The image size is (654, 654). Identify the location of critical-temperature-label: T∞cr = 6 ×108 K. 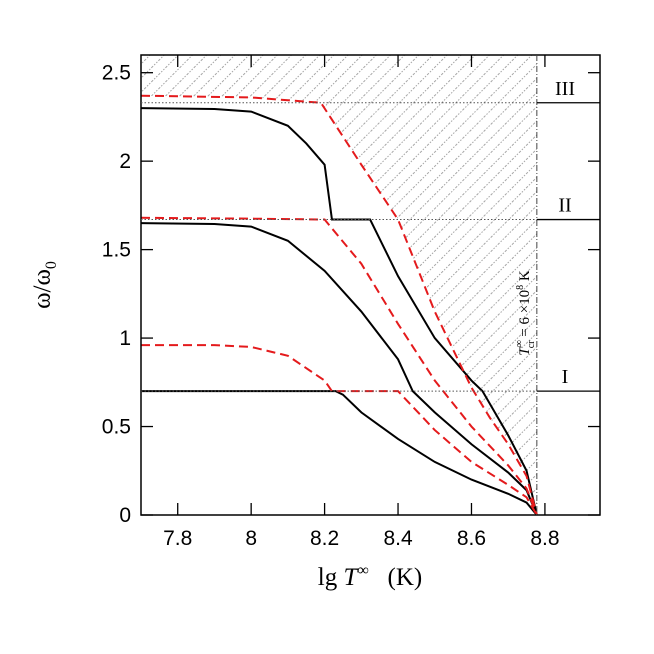
(525, 313).